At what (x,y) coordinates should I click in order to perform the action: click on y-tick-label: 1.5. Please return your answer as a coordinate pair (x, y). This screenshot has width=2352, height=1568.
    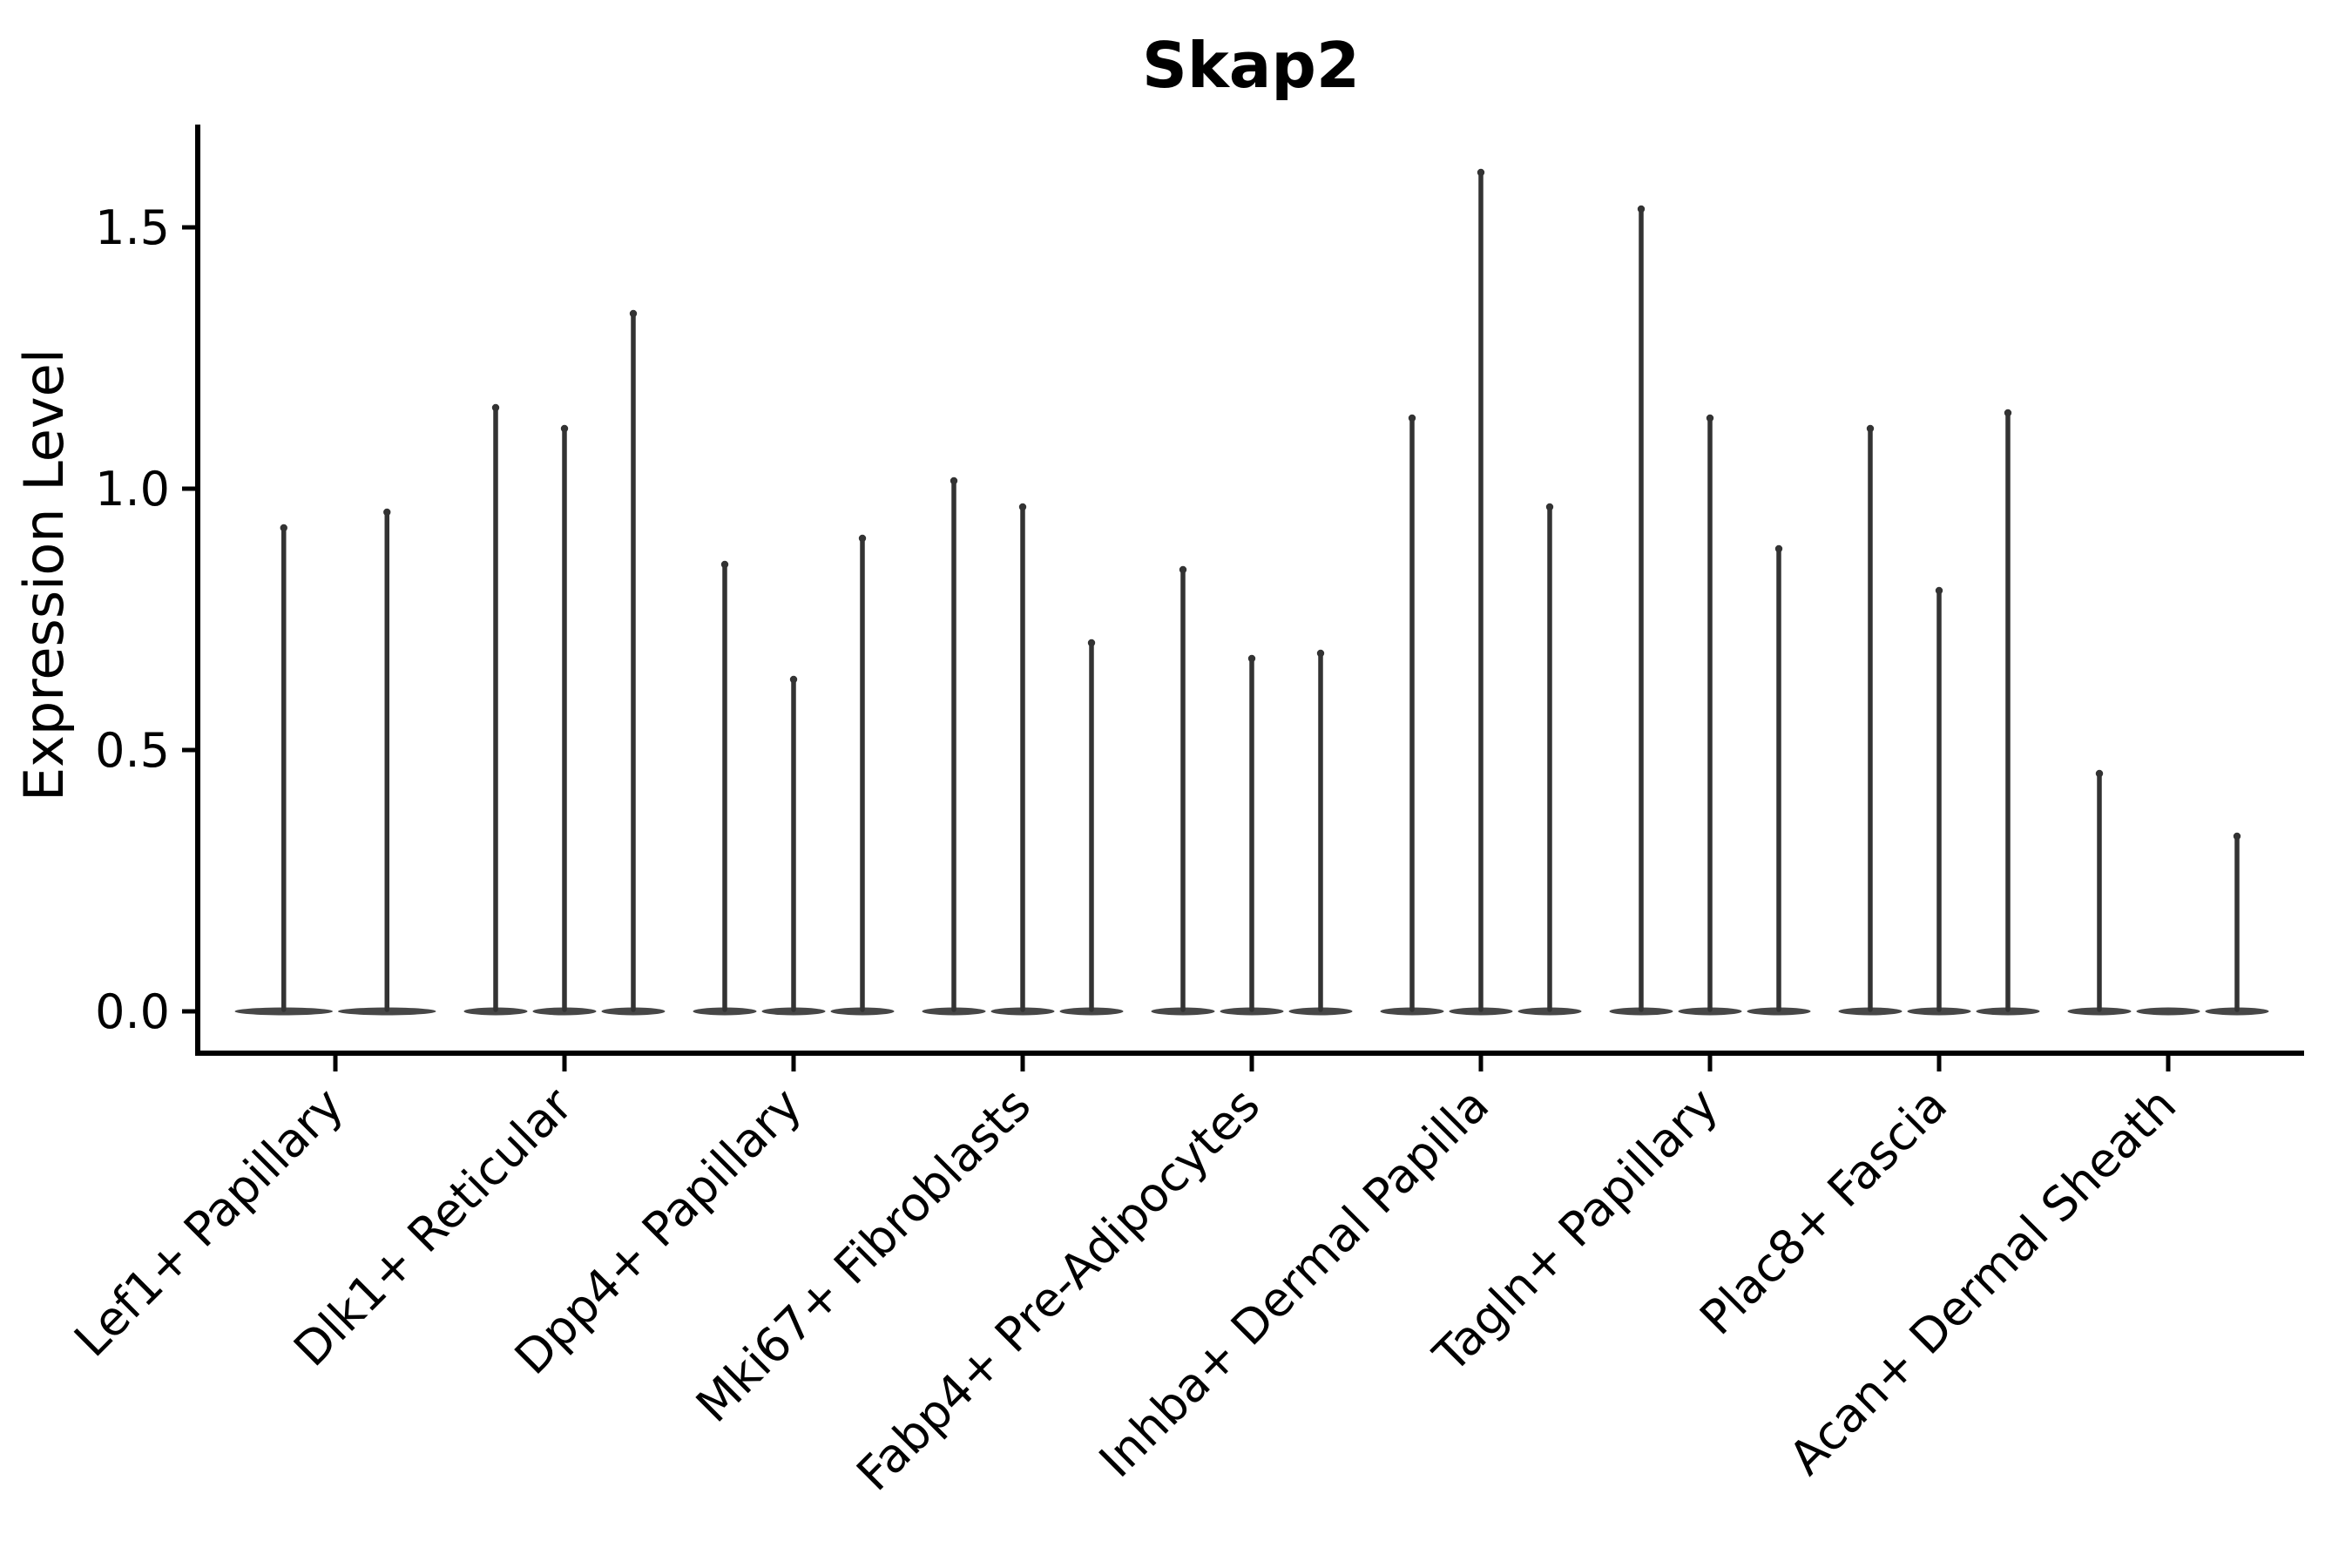
    Looking at the image, I should click on (132, 228).